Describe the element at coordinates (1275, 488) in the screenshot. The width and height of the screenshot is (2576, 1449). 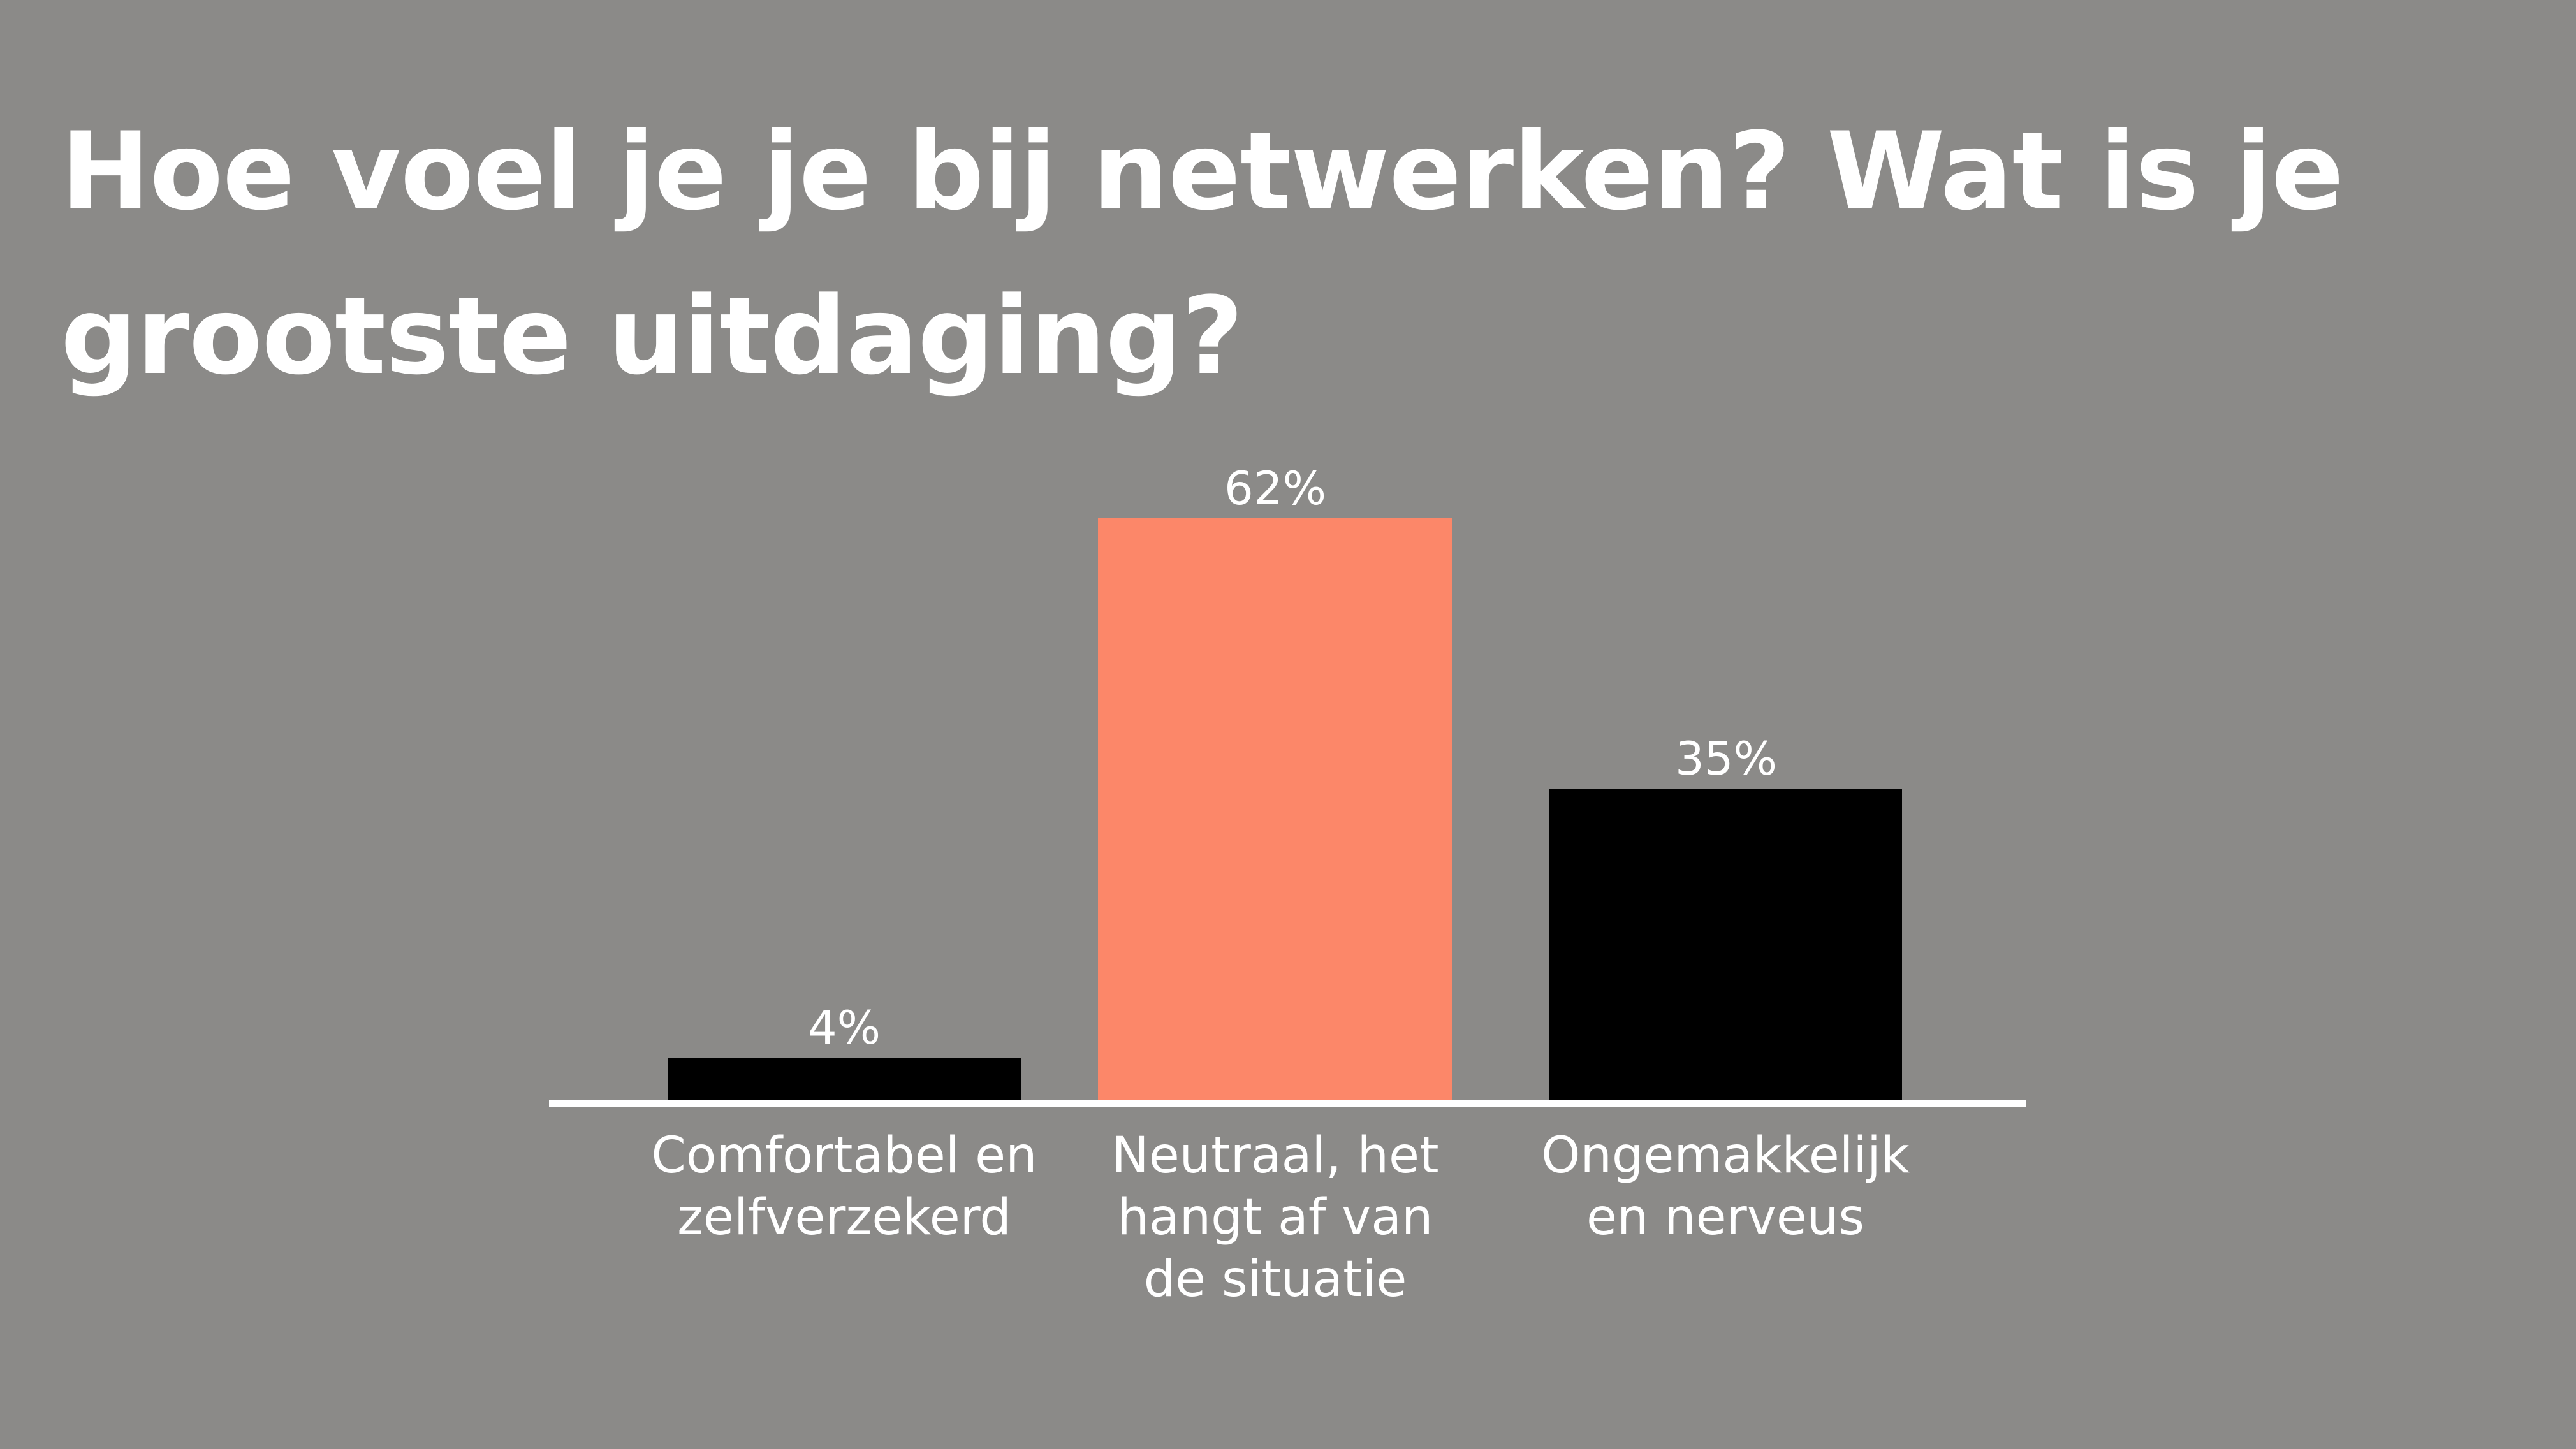
I see `value-label-neutraal: 62%` at that location.